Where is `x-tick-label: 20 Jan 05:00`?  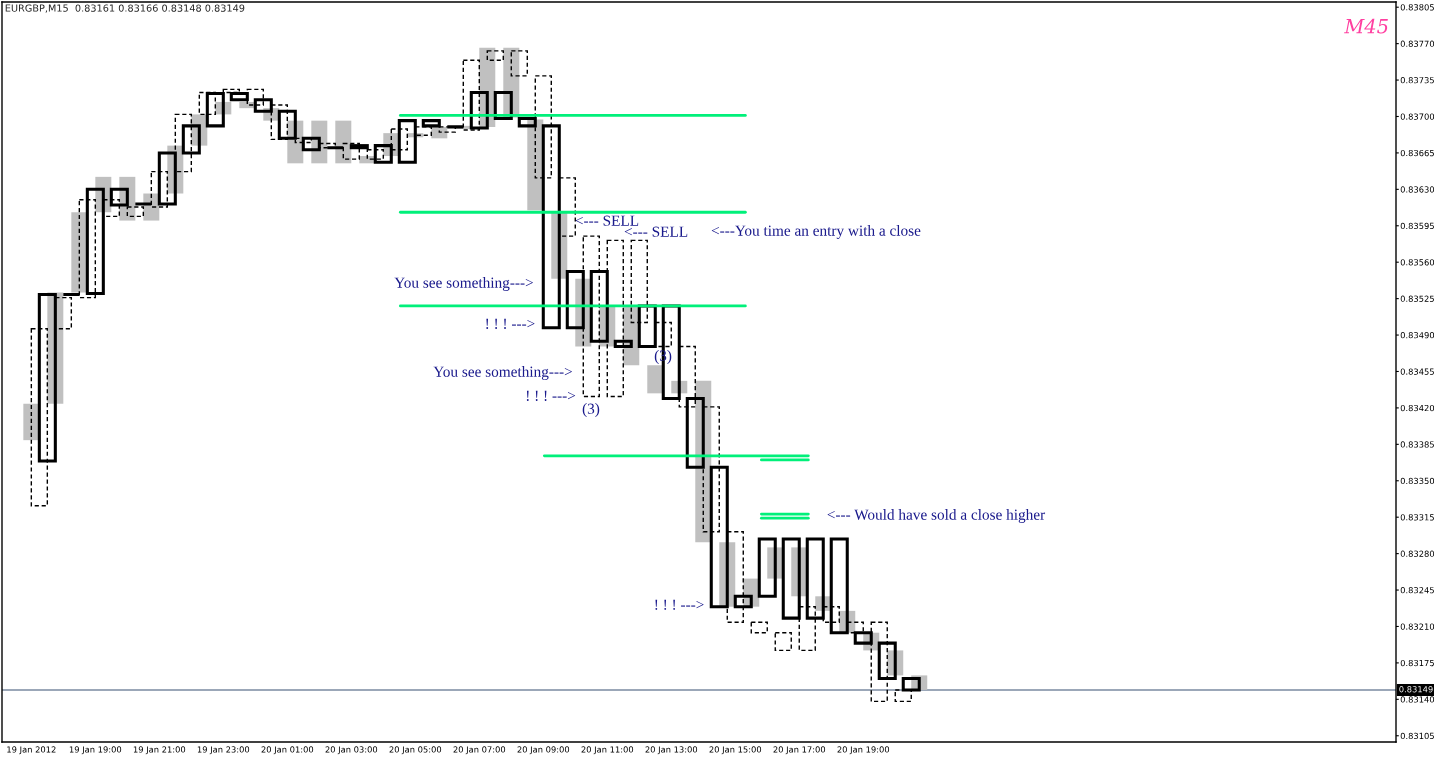 x-tick-label: 20 Jan 05:00 is located at coordinates (415, 750).